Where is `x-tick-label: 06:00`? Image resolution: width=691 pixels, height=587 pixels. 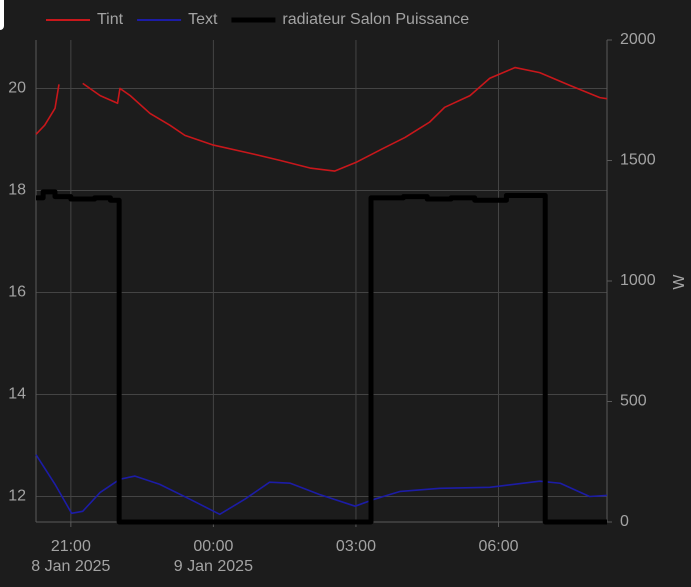
x-tick-label: 06:00 is located at coordinates (498, 546).